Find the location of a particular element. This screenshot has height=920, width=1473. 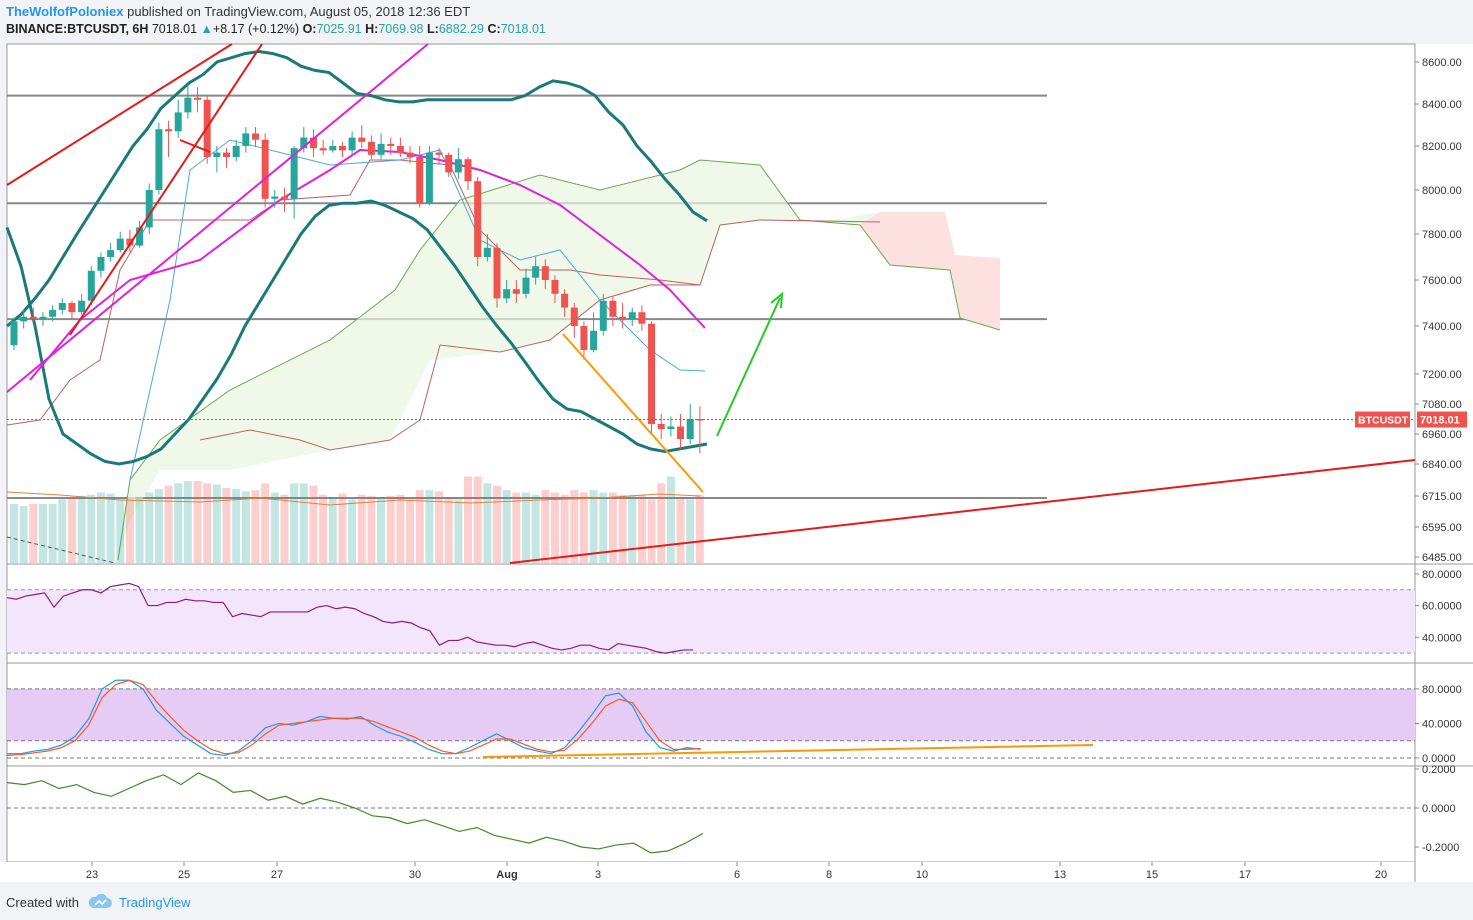

price-tick-label: 7600.00 is located at coordinates (1442, 281).